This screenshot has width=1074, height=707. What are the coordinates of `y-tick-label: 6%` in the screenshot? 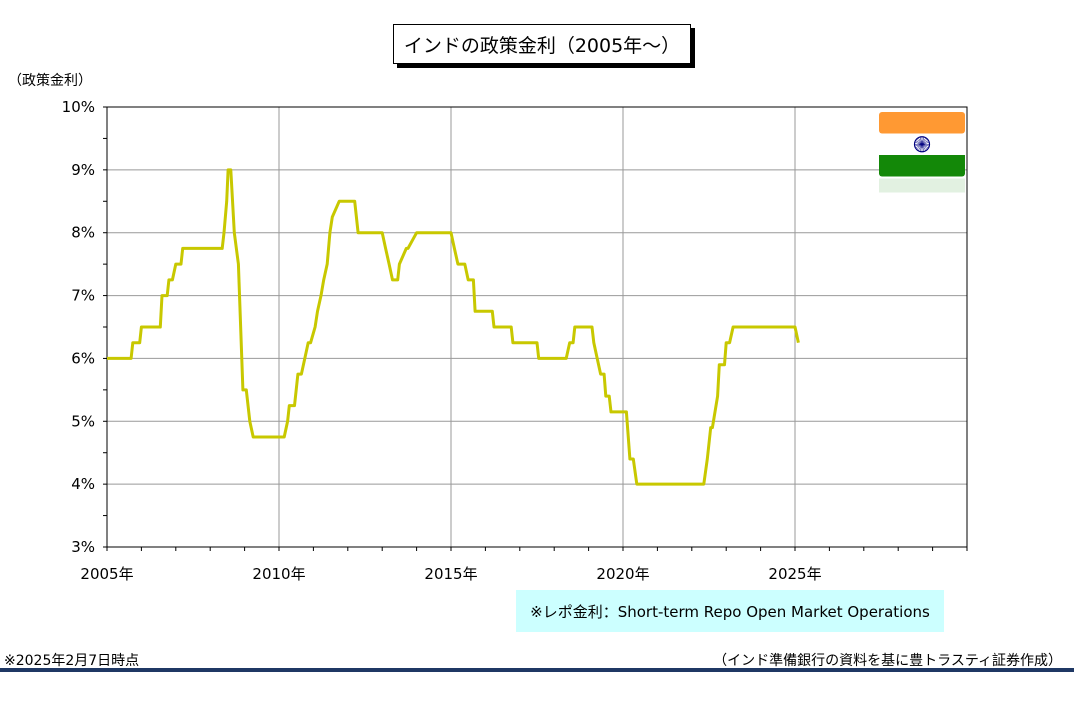 It's located at (83, 358).